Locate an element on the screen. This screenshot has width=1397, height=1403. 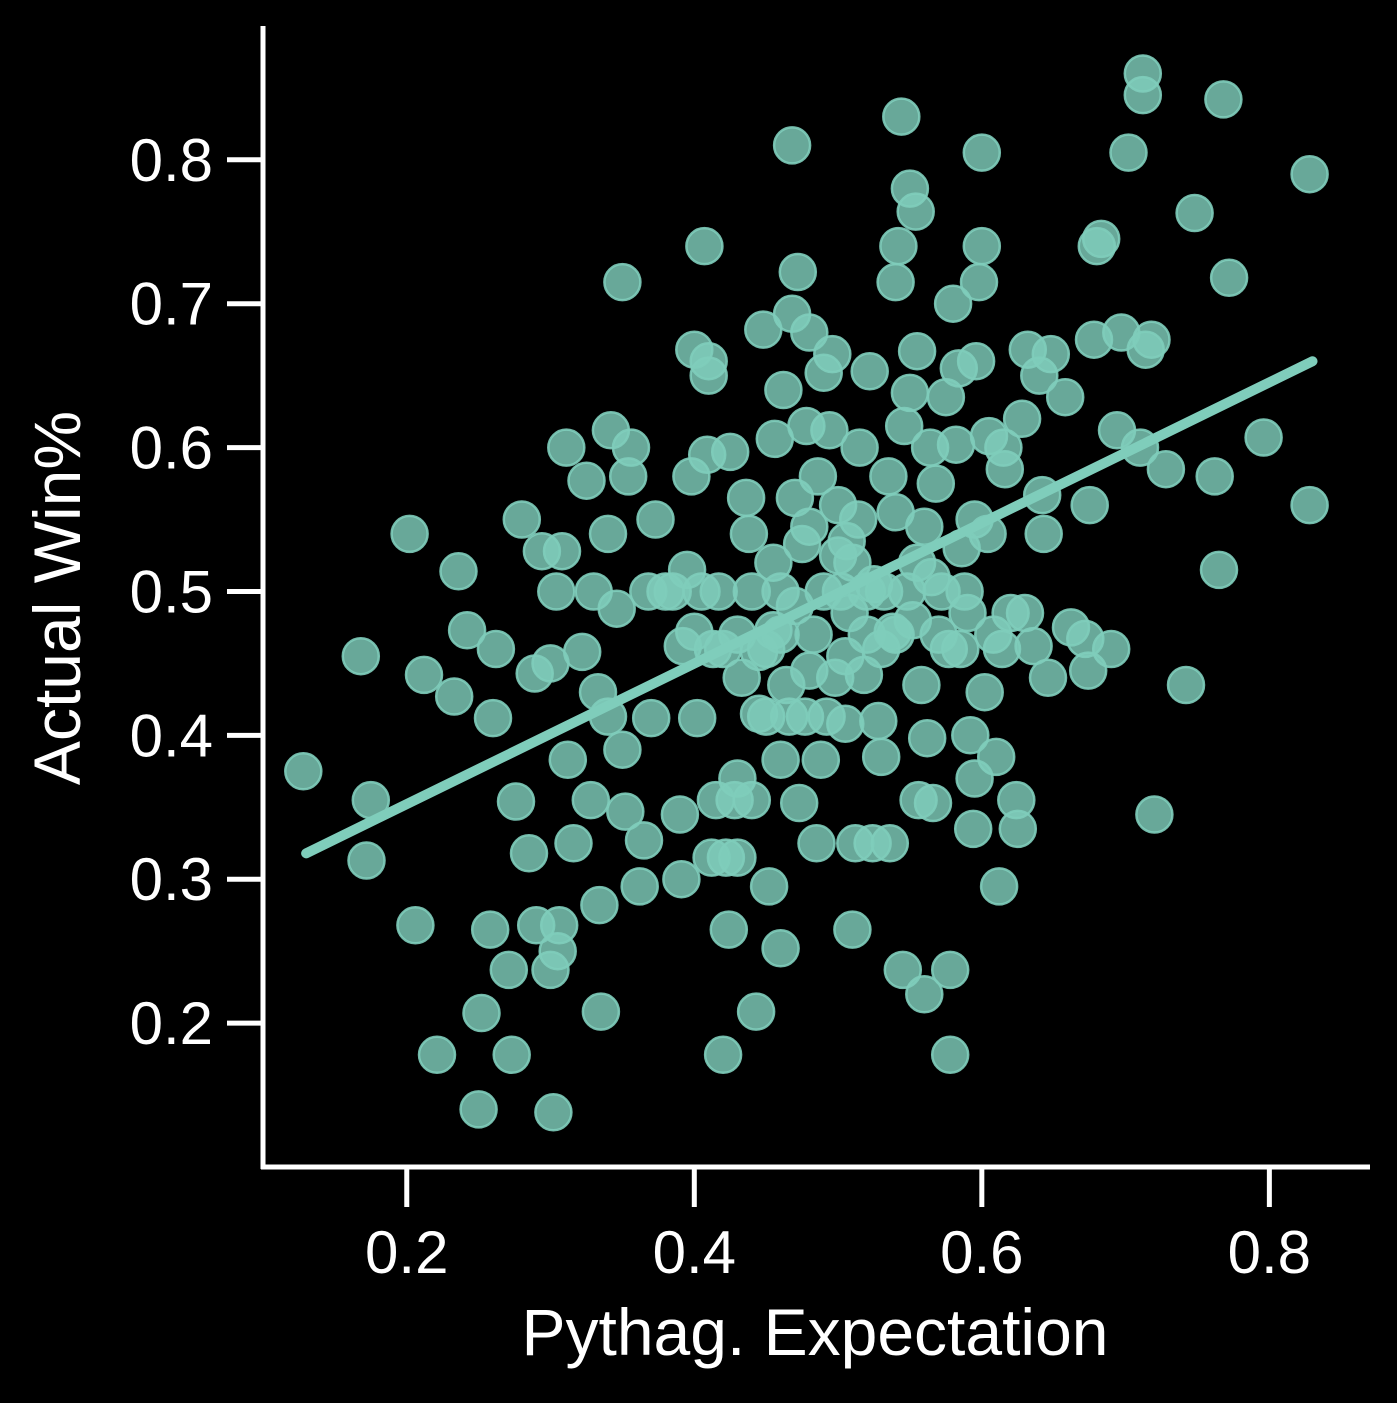
y-tick-label: 0.6 is located at coordinates (171, 448).